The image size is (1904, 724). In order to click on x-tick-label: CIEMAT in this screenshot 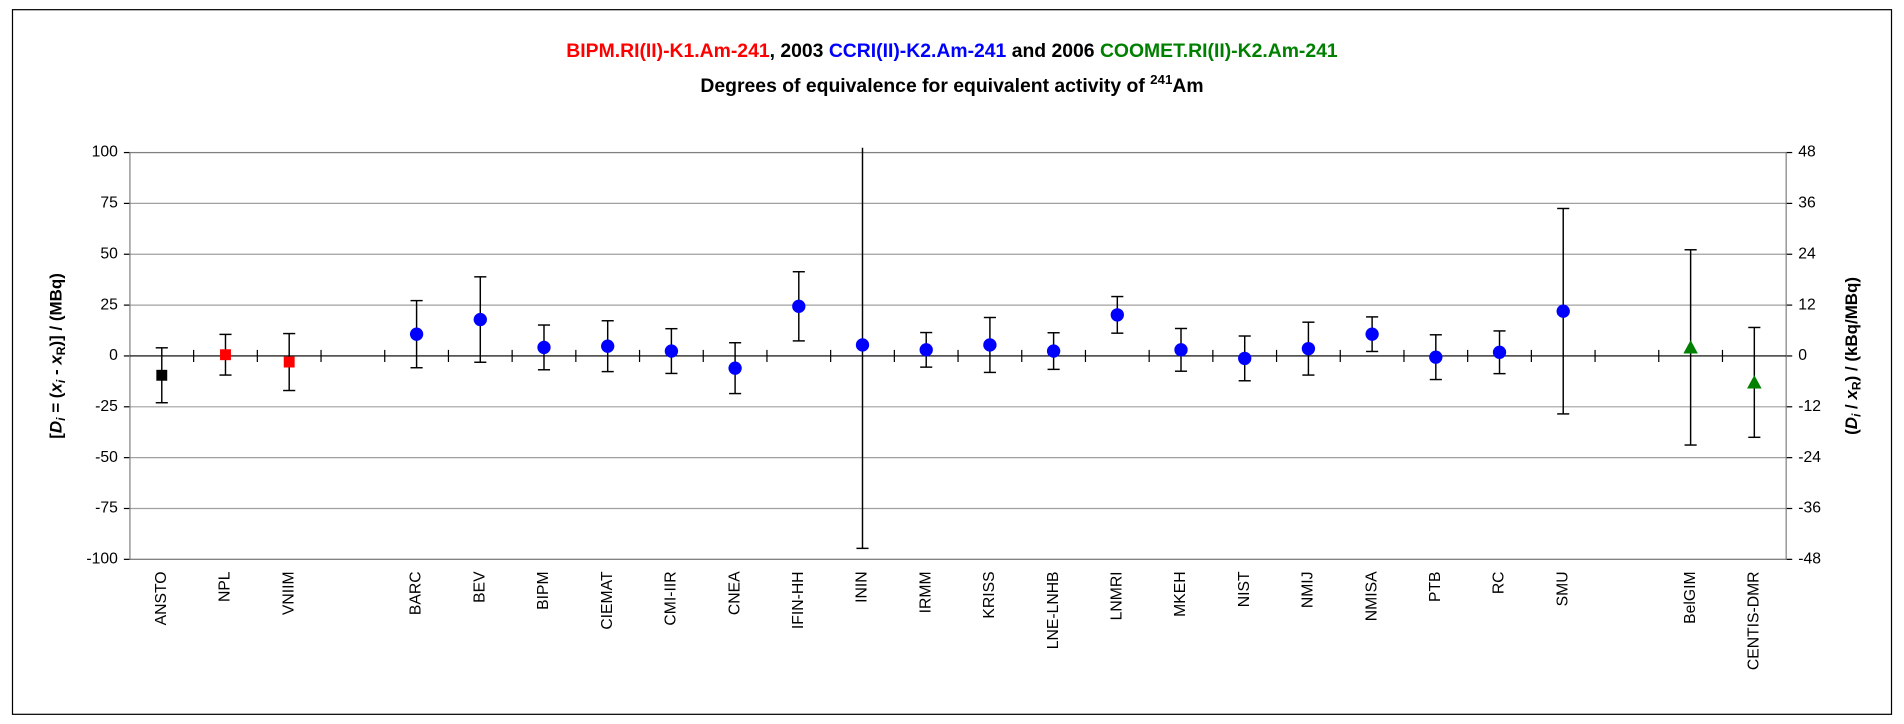, I will do `click(607, 600)`.